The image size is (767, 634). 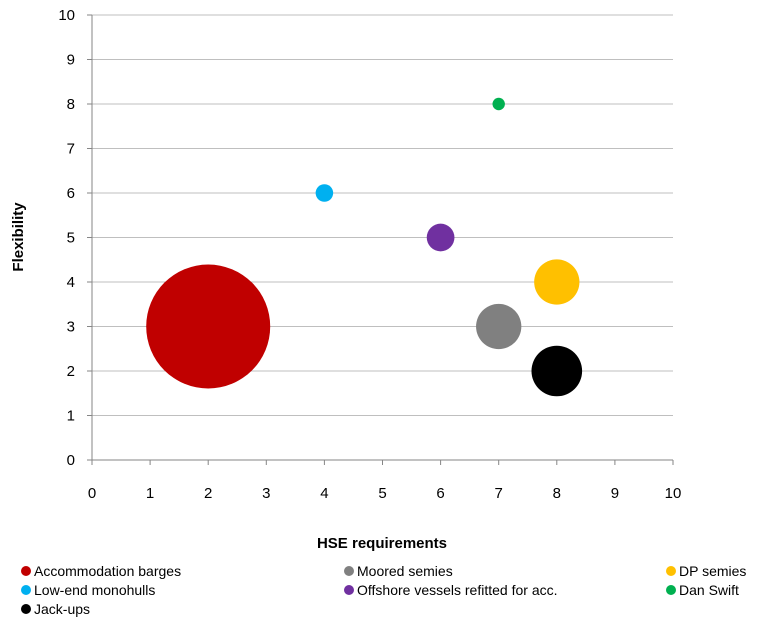 I want to click on legend-item-dan-swift: Dan Swift, so click(x=702, y=590).